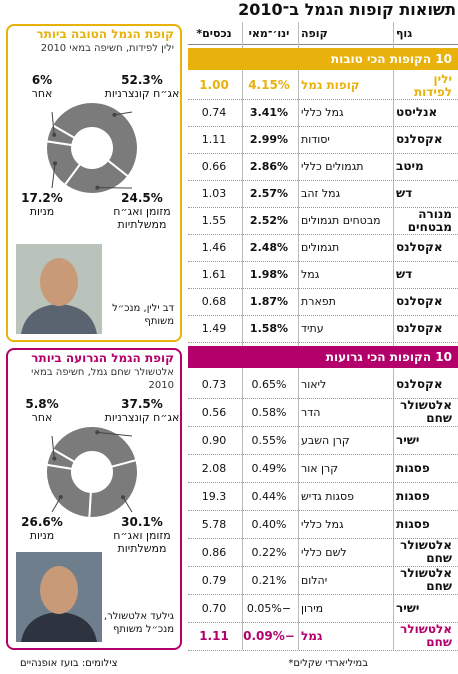 The height and width of the screenshot is (674, 458). What do you see at coordinates (269, 552) in the screenshot?
I see `table-cell: 0.22%` at bounding box center [269, 552].